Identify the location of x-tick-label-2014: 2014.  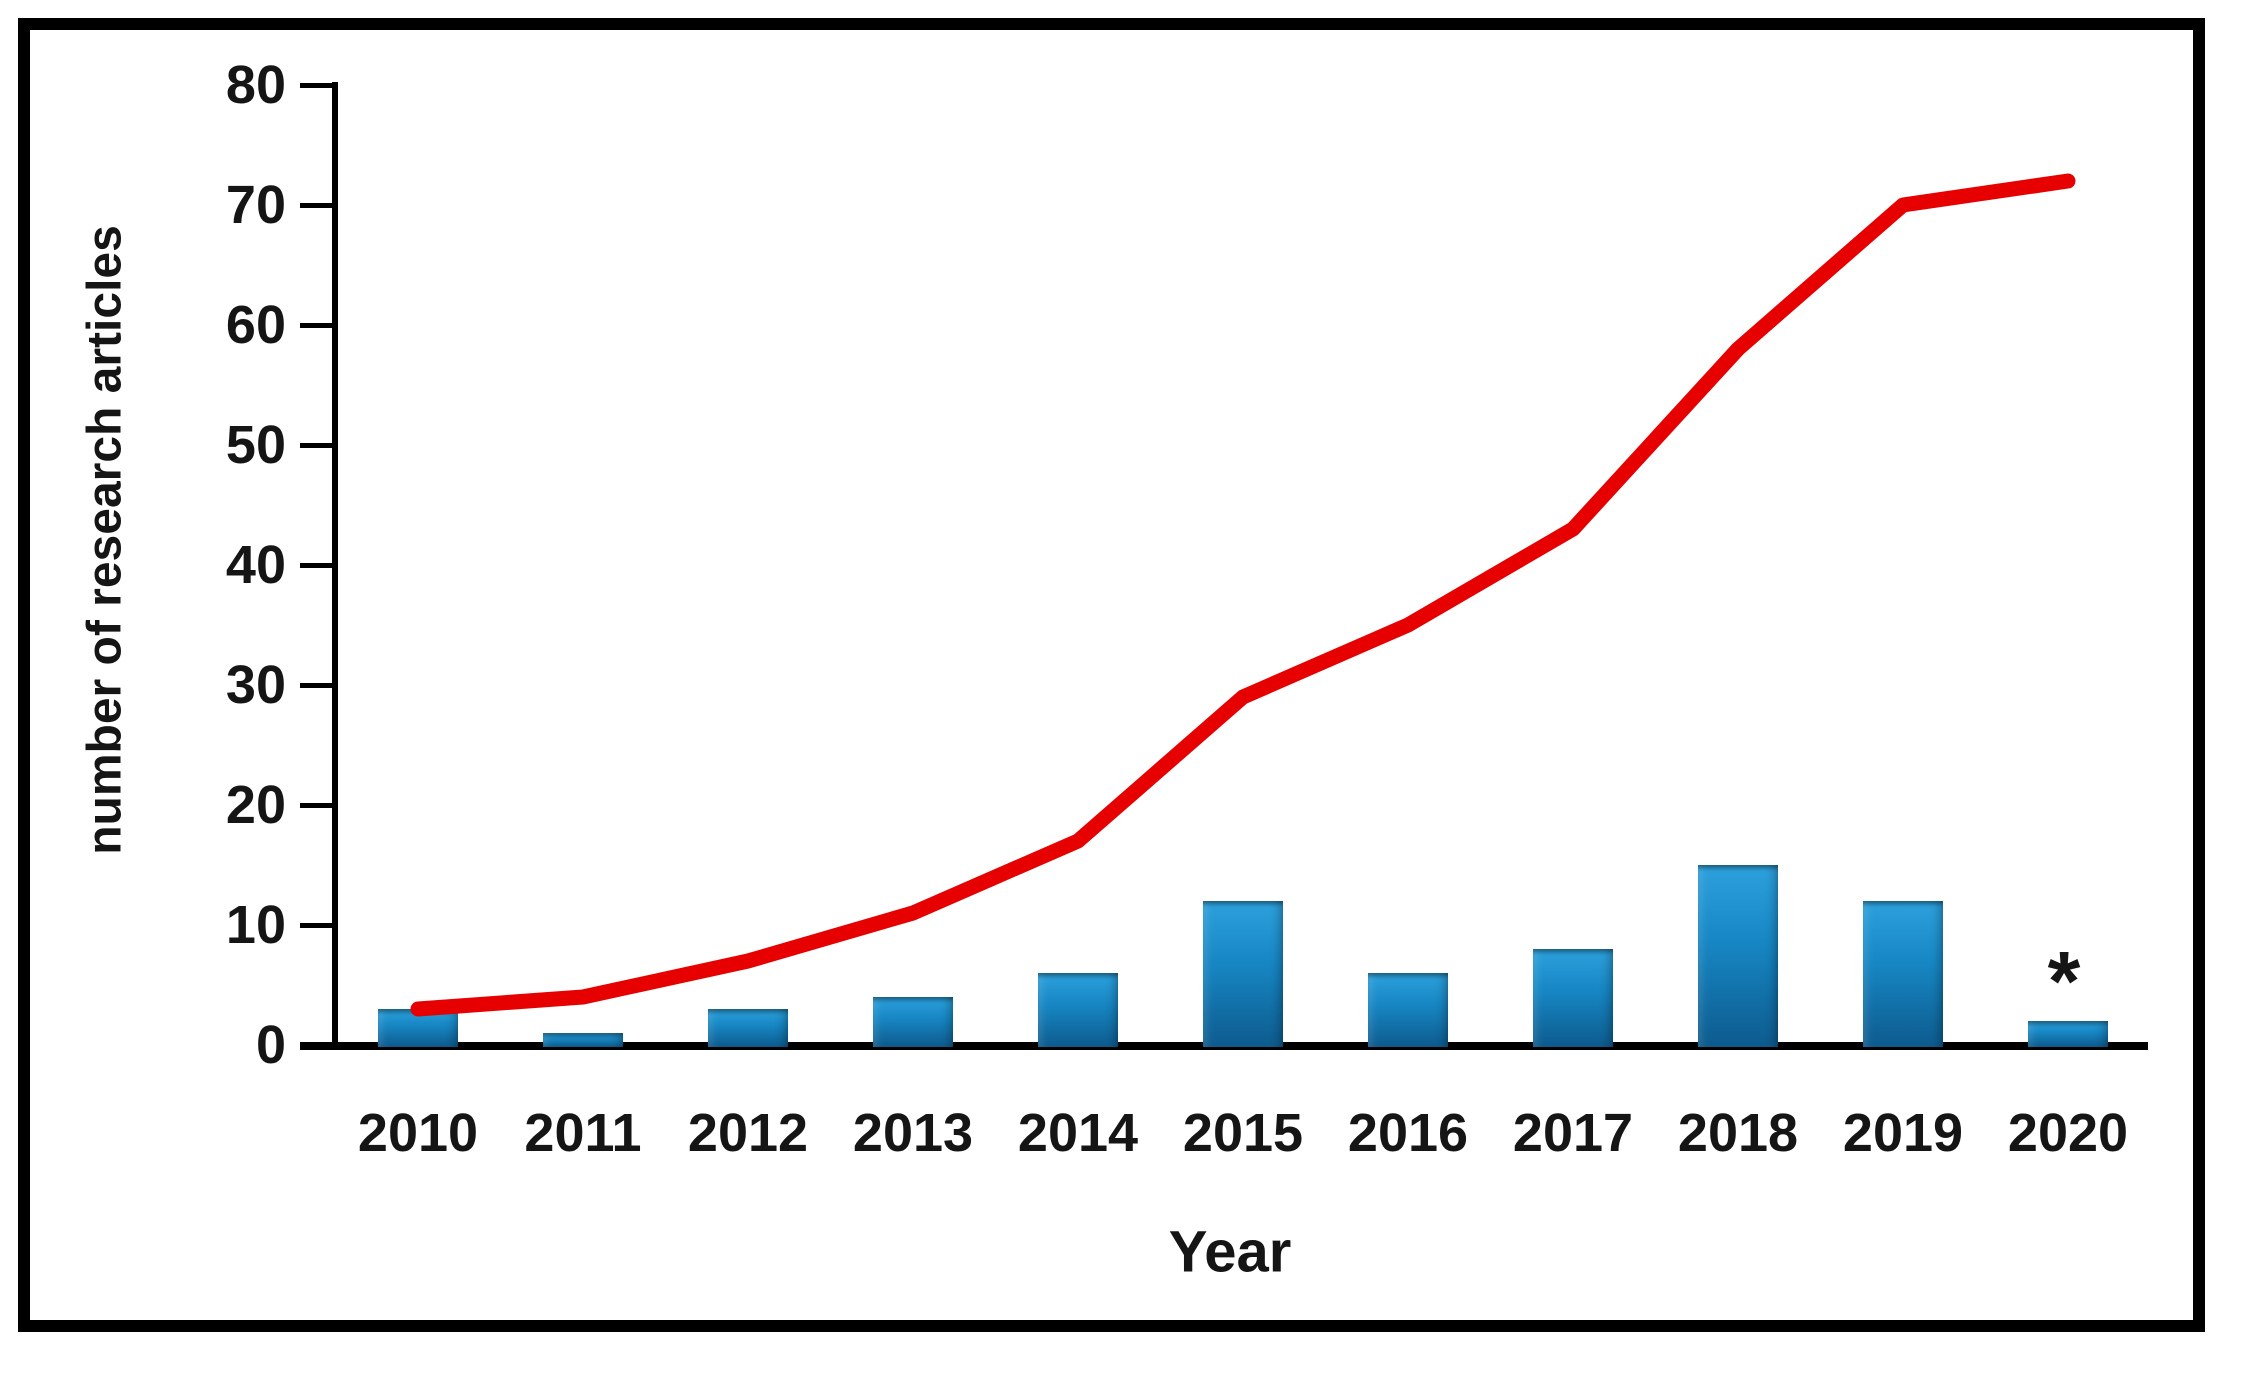
(1078, 1133).